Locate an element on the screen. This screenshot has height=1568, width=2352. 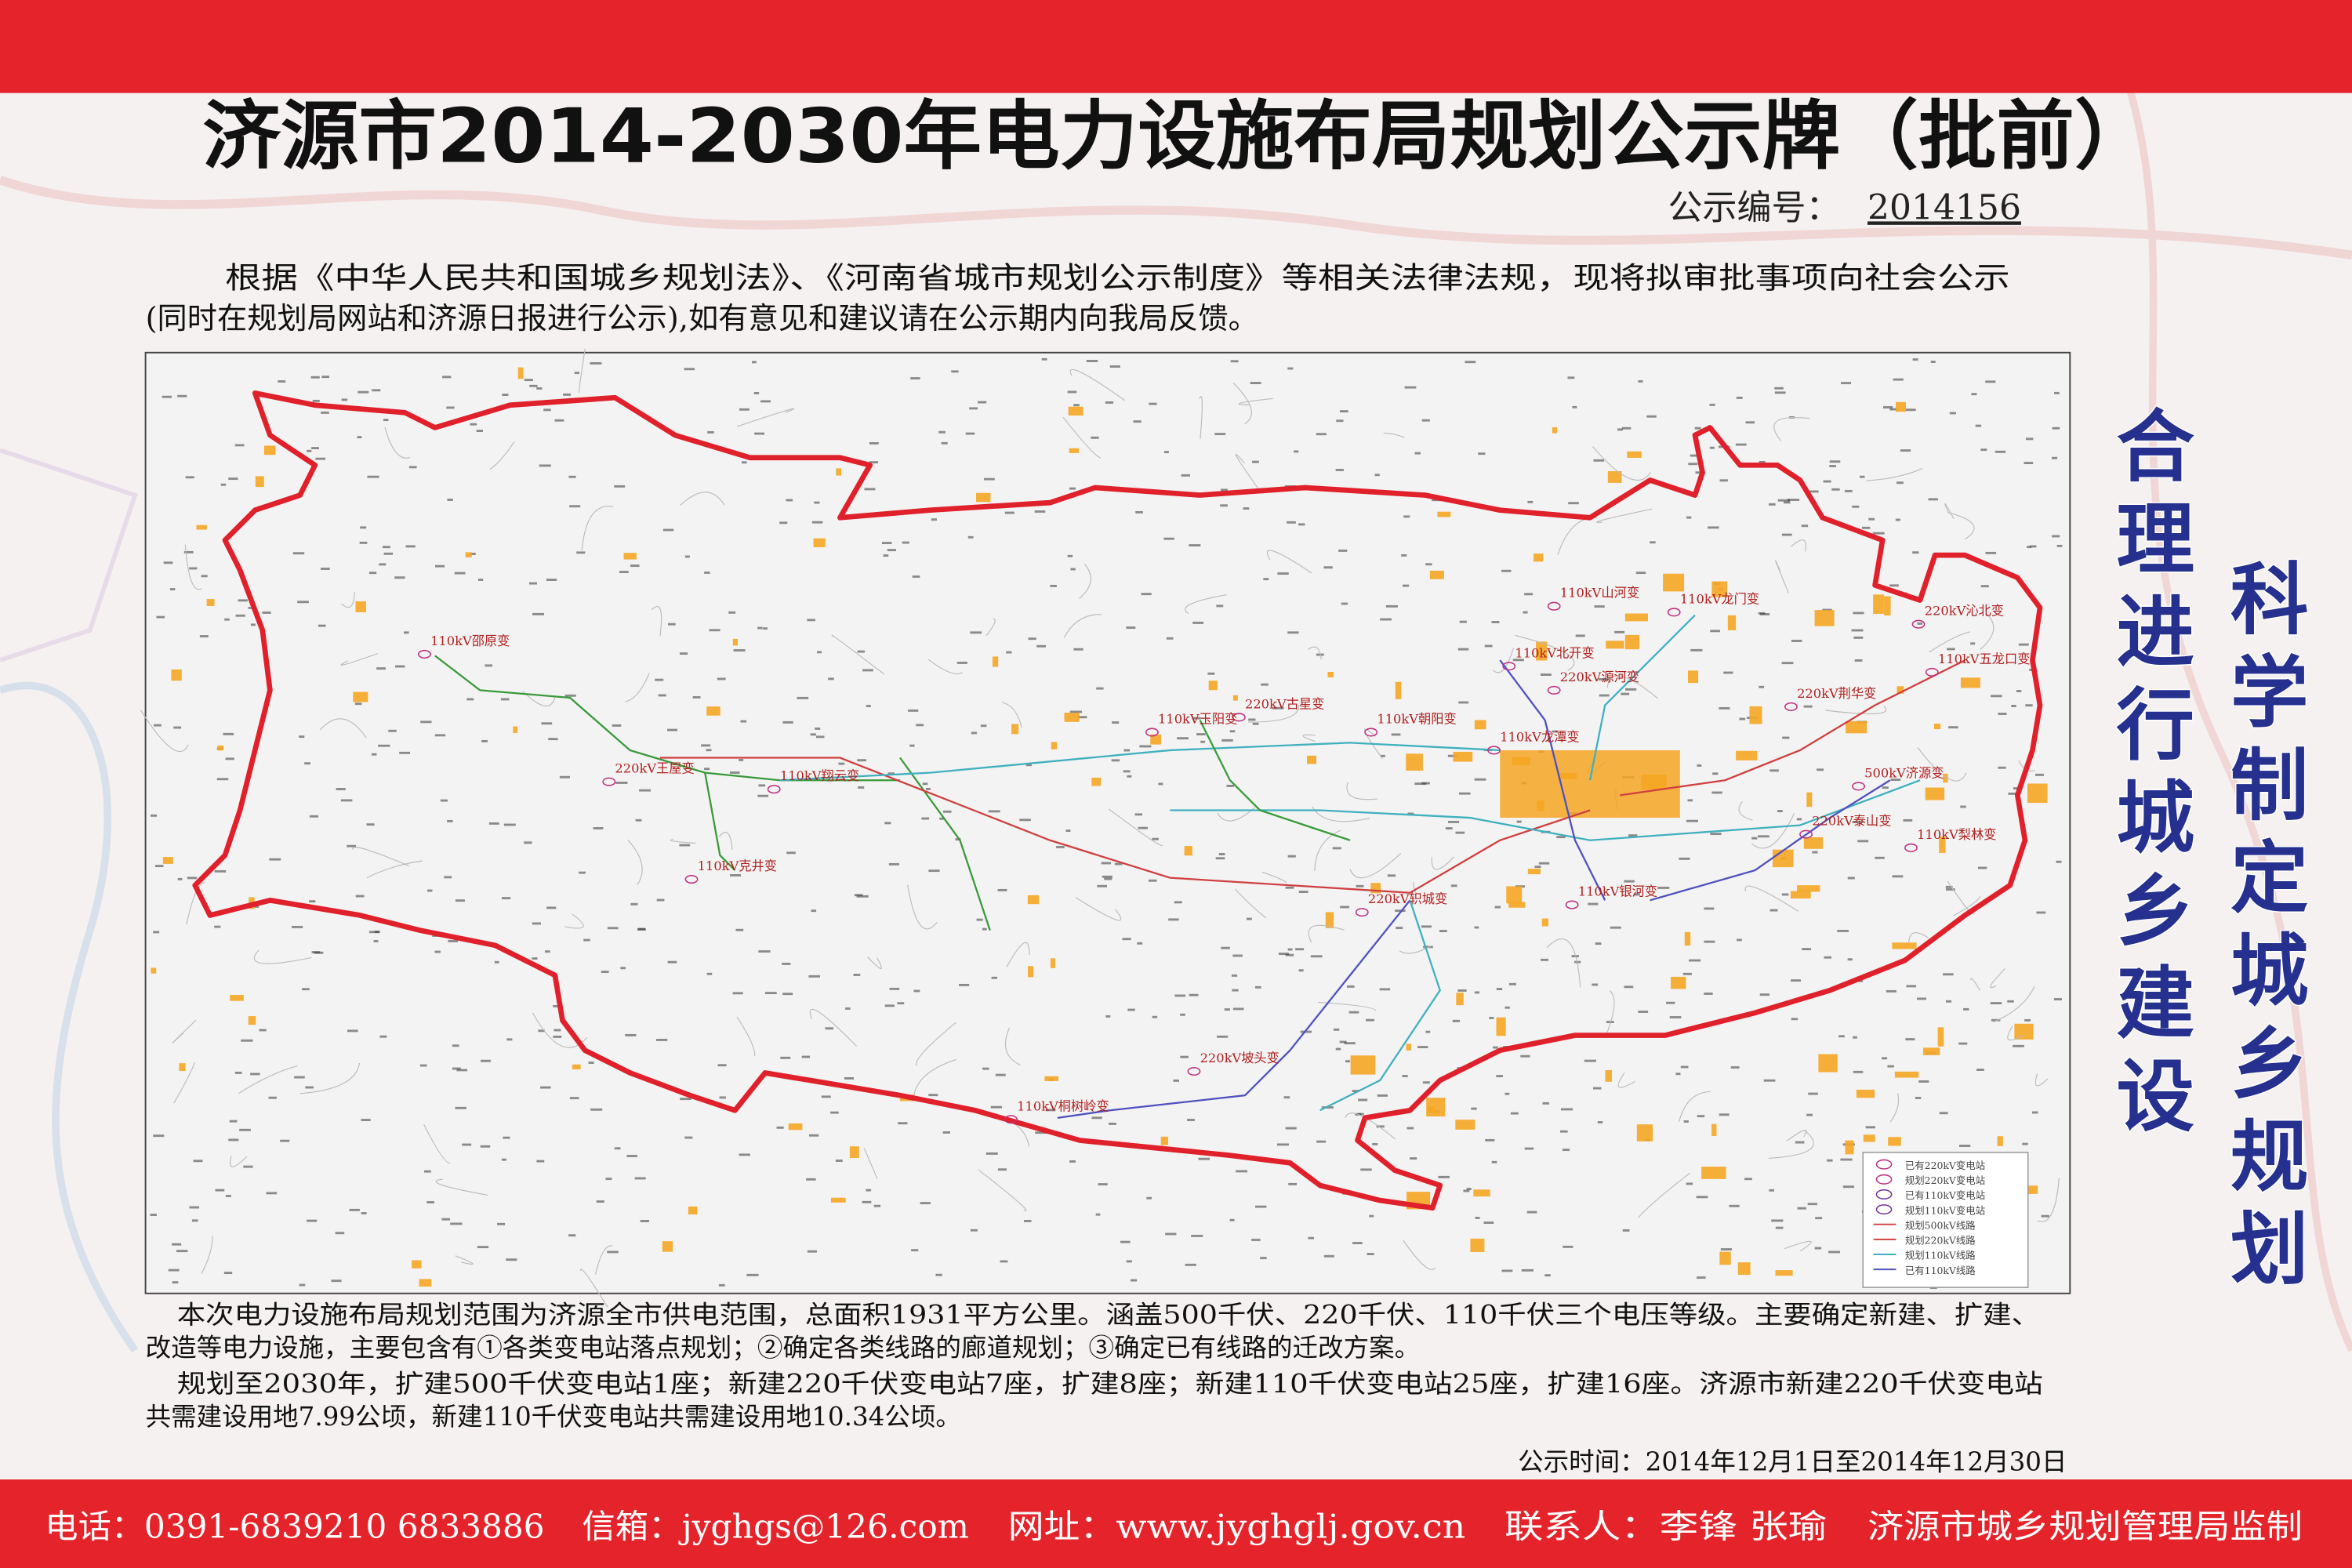
description-line: 共需建设用地7.99公顷，新建110千伏变电站共需建设用地10.34公顷。 is located at coordinates (553, 1417).